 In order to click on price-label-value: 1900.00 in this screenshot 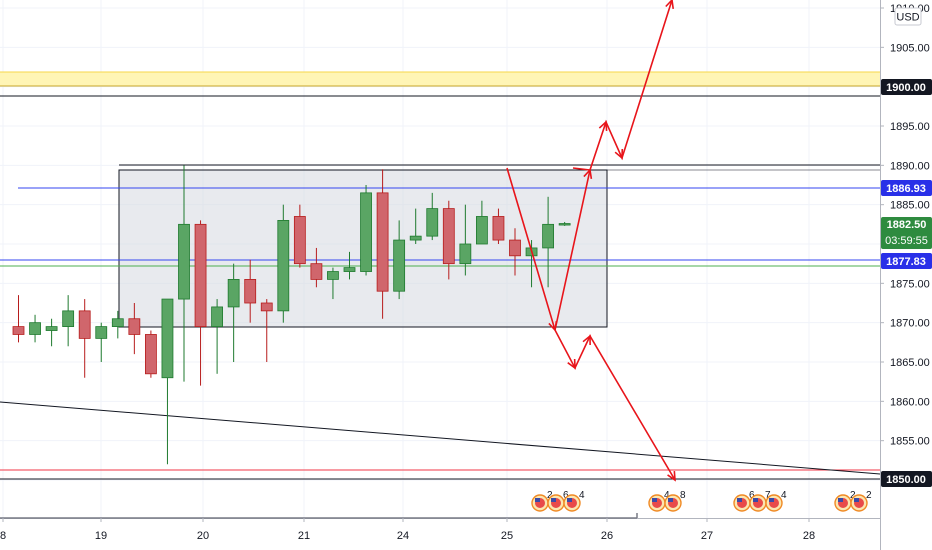, I will do `click(906, 88)`.